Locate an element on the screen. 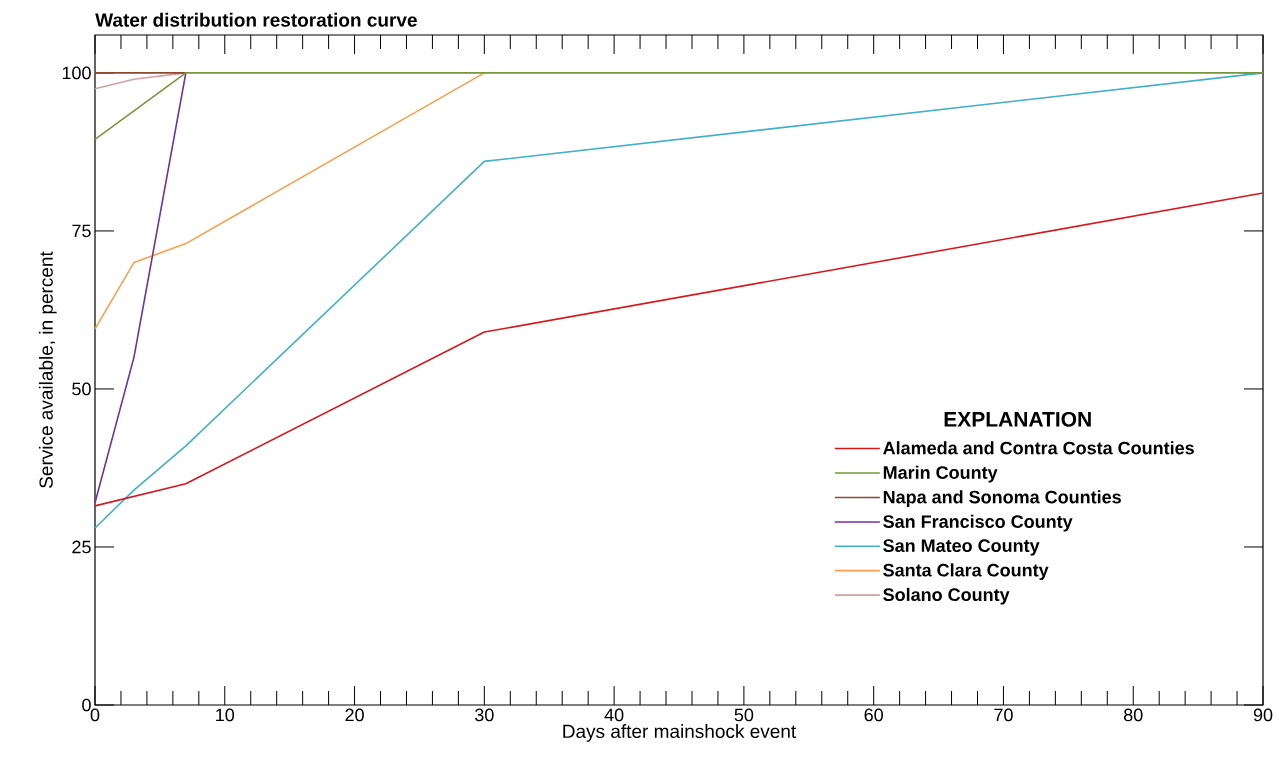 This screenshot has height=763, width=1279. legend-label: Solano County is located at coordinates (946, 596).